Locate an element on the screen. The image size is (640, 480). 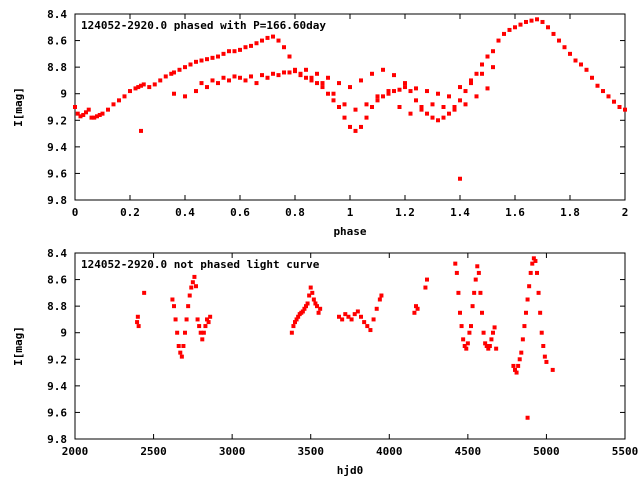
y-tick-label: 8.8 is located at coordinates (57, 67).